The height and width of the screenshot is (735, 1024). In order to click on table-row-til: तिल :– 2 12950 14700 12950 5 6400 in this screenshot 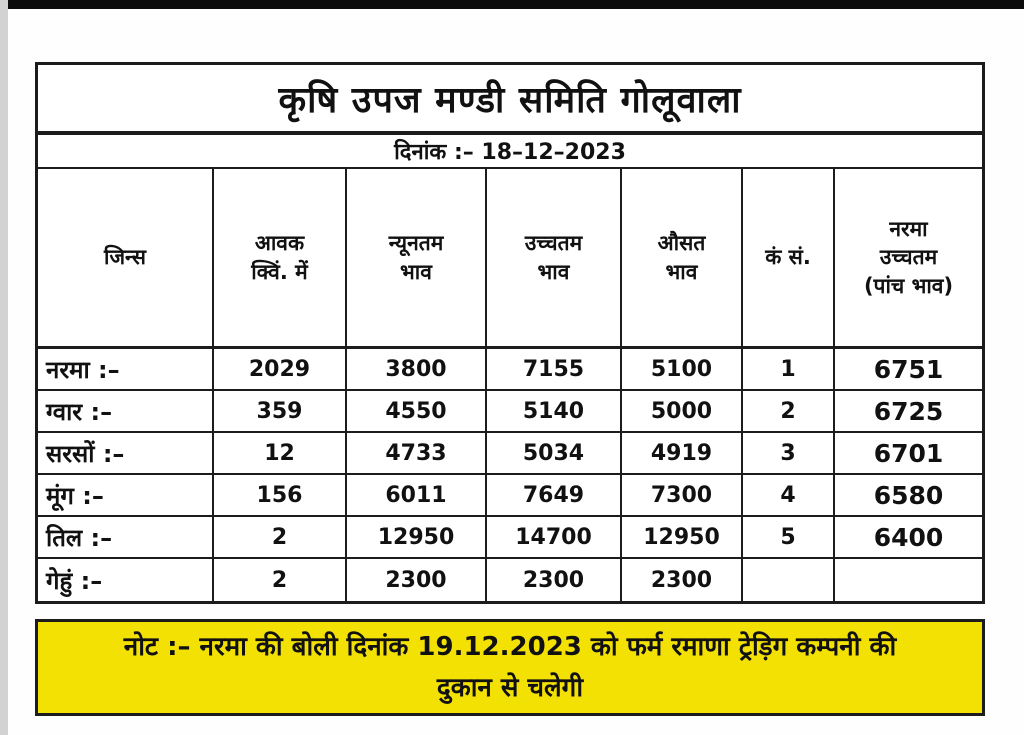, I will do `click(510, 538)`.